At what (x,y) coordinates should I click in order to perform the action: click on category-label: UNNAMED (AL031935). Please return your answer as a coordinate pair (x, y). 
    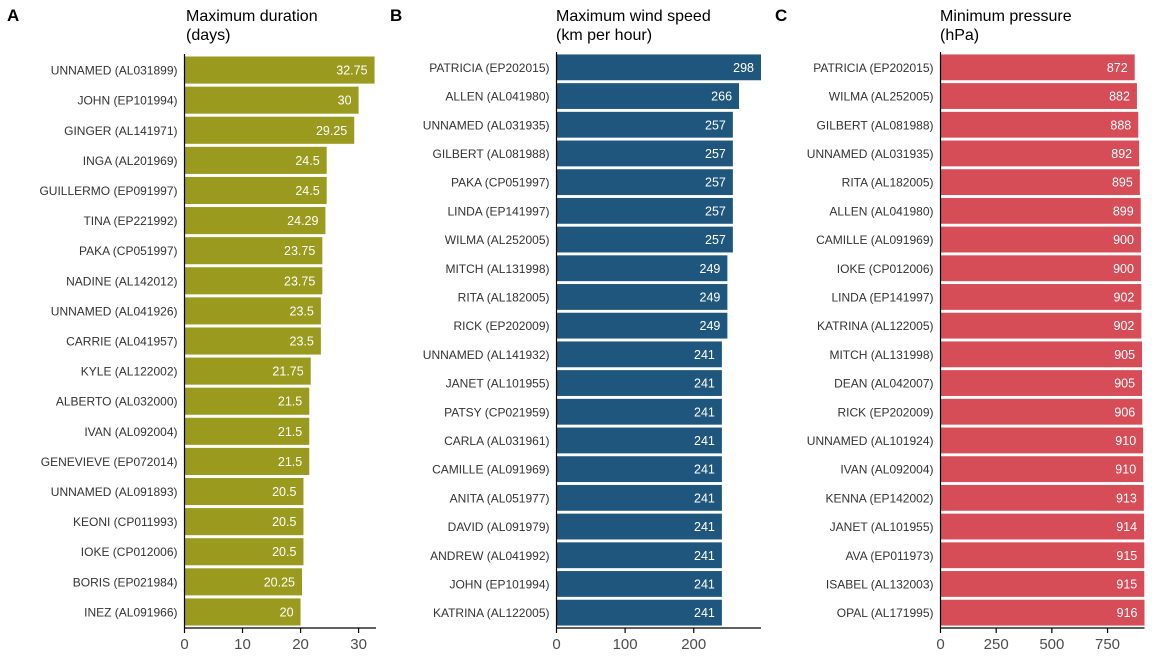
    Looking at the image, I should click on (870, 154).